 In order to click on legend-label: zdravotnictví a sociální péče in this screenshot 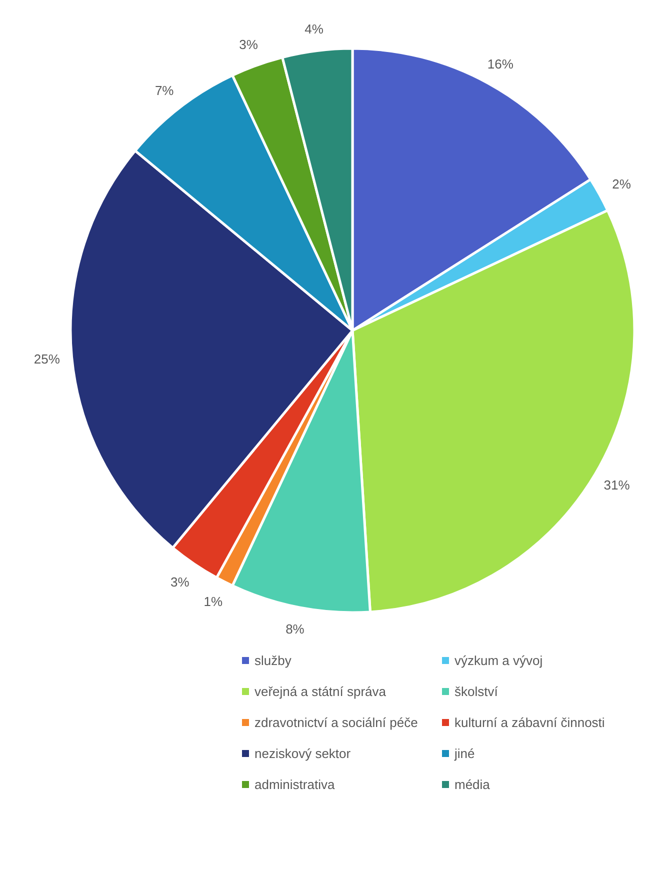, I will do `click(336, 722)`.